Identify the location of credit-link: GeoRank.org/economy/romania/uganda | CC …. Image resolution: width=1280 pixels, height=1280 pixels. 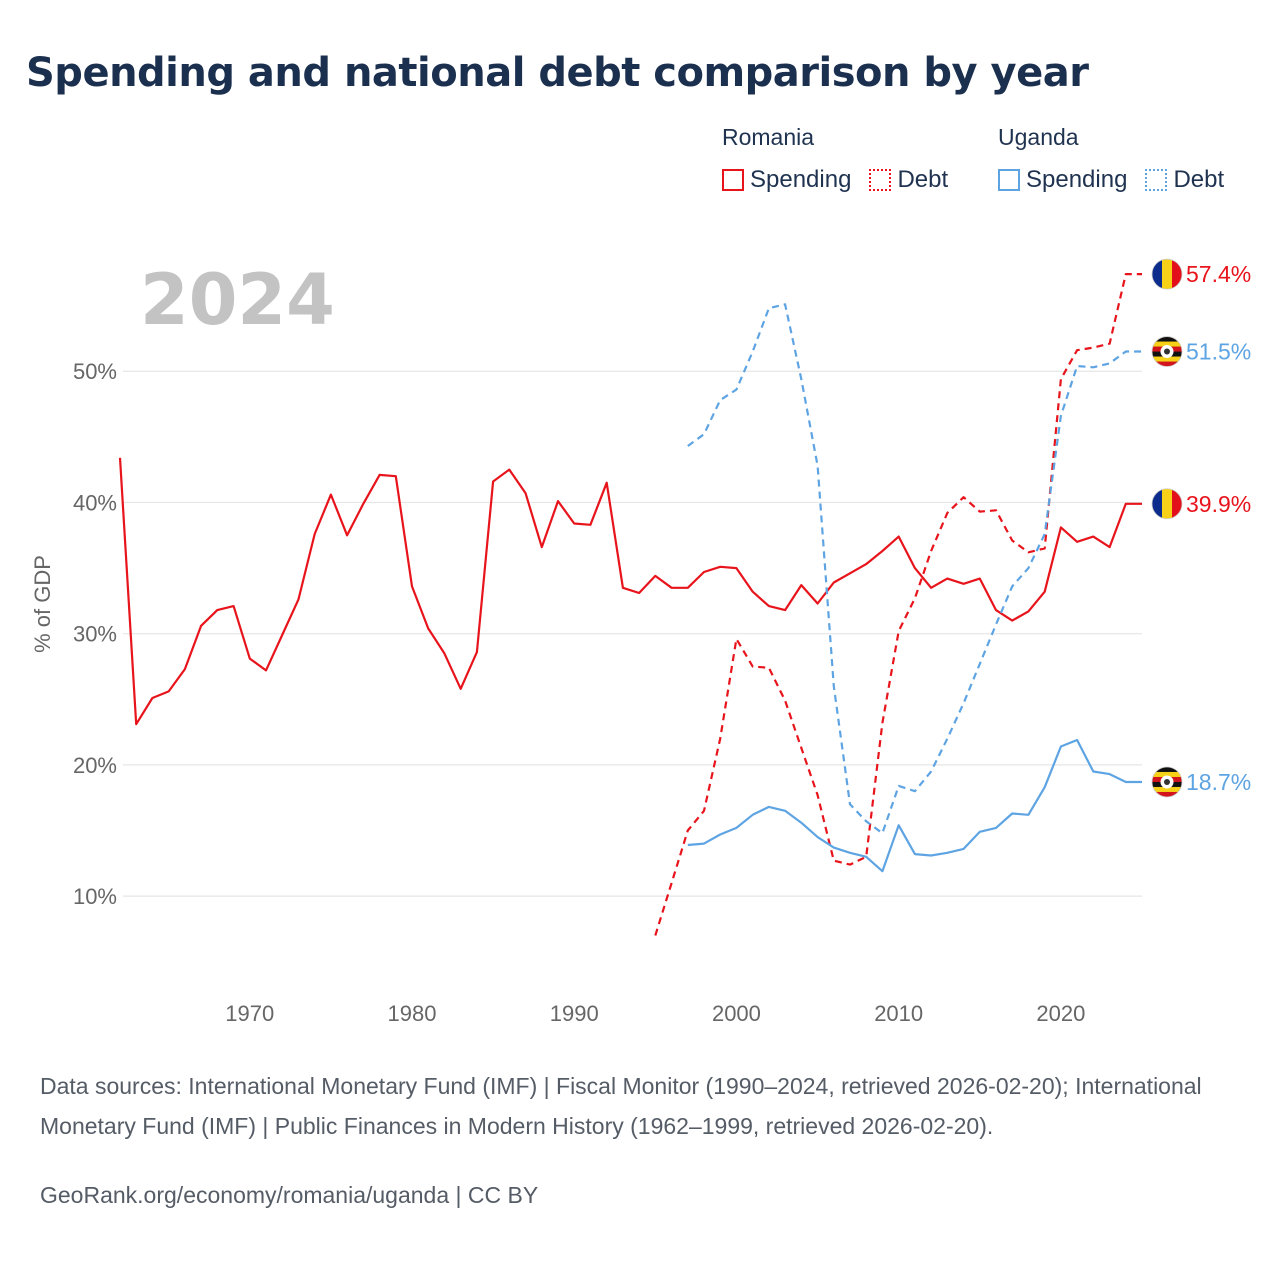
(289, 1195).